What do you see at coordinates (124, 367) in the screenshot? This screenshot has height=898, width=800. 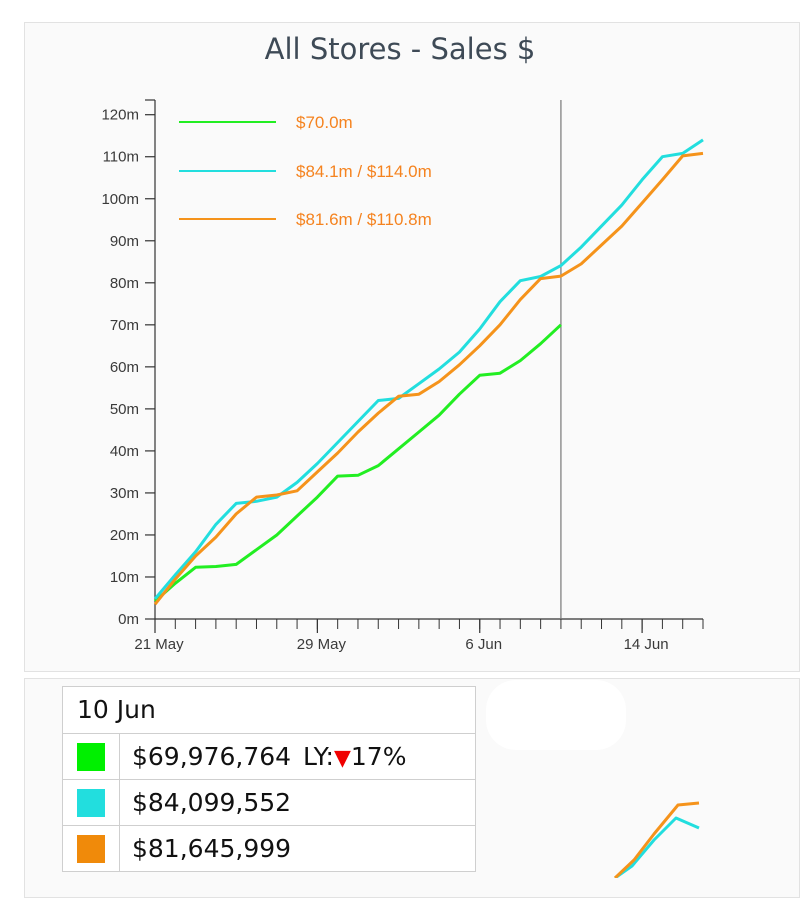 I see `y-tick-label: 60m` at bounding box center [124, 367].